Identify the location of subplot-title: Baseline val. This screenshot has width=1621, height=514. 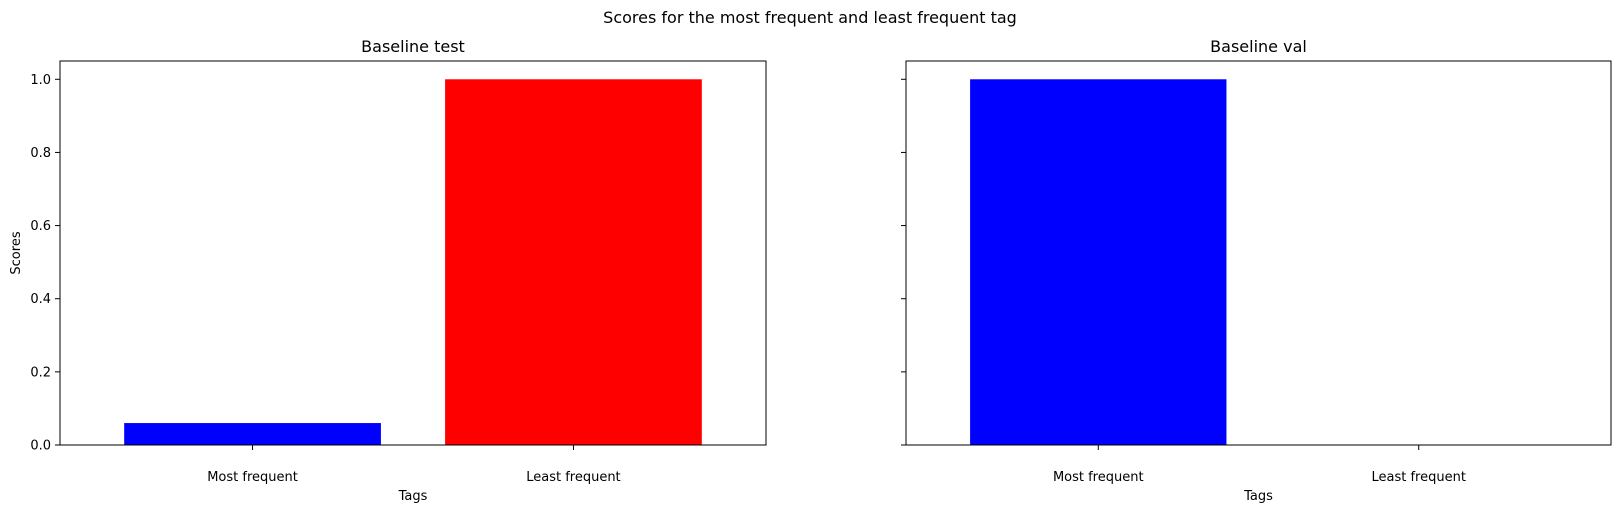
(1258, 46).